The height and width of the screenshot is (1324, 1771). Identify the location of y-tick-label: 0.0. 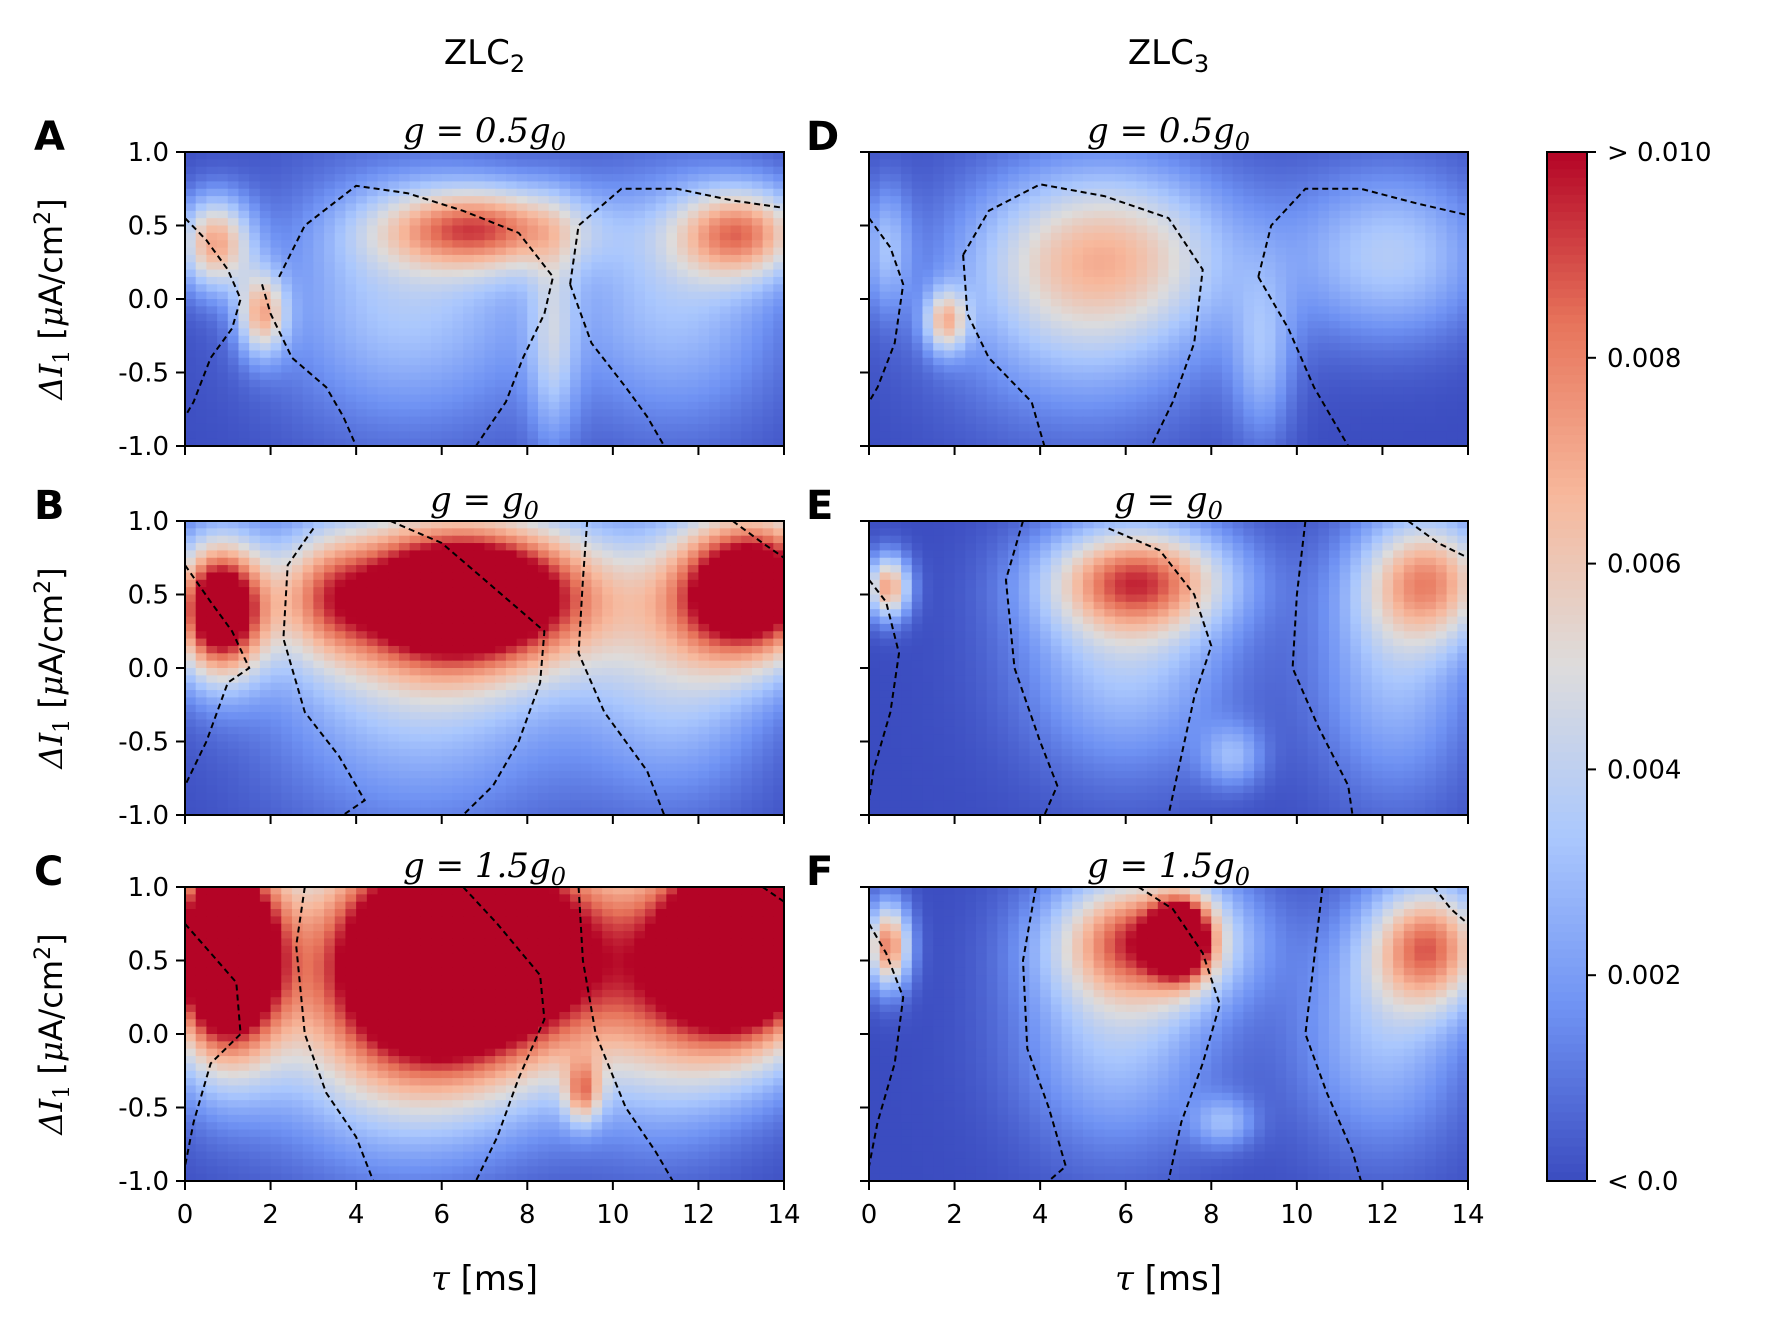
(148, 669).